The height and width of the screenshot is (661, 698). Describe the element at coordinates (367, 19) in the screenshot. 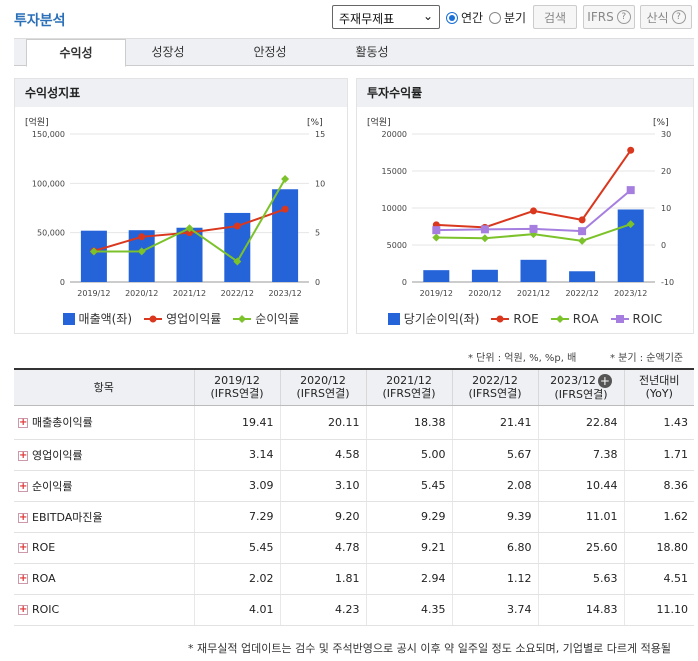

I see `select-value: 주재무제표` at that location.